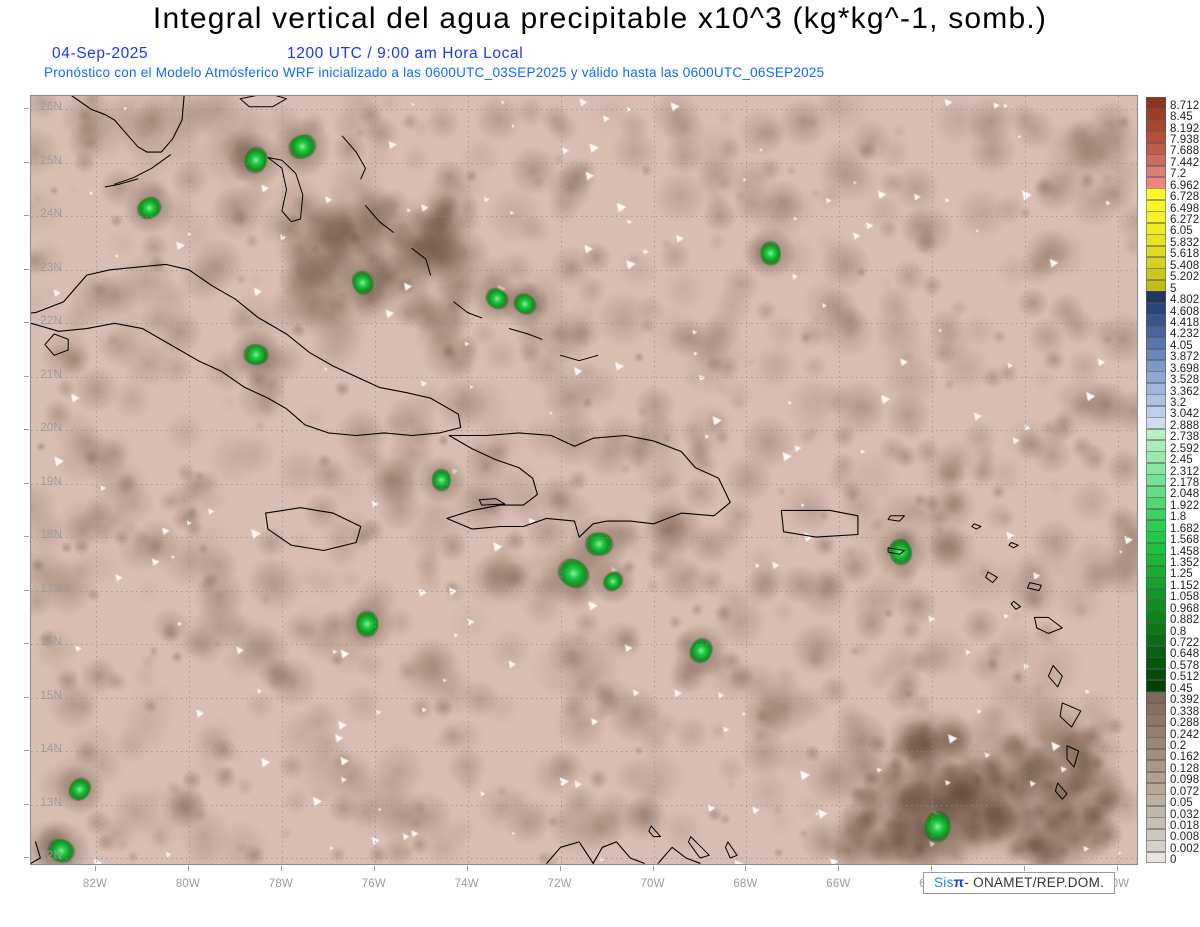 Image resolution: width=1200 pixels, height=927 pixels. What do you see at coordinates (584, 324) in the screenshot?
I see `gridline-lat-22N` at bounding box center [584, 324].